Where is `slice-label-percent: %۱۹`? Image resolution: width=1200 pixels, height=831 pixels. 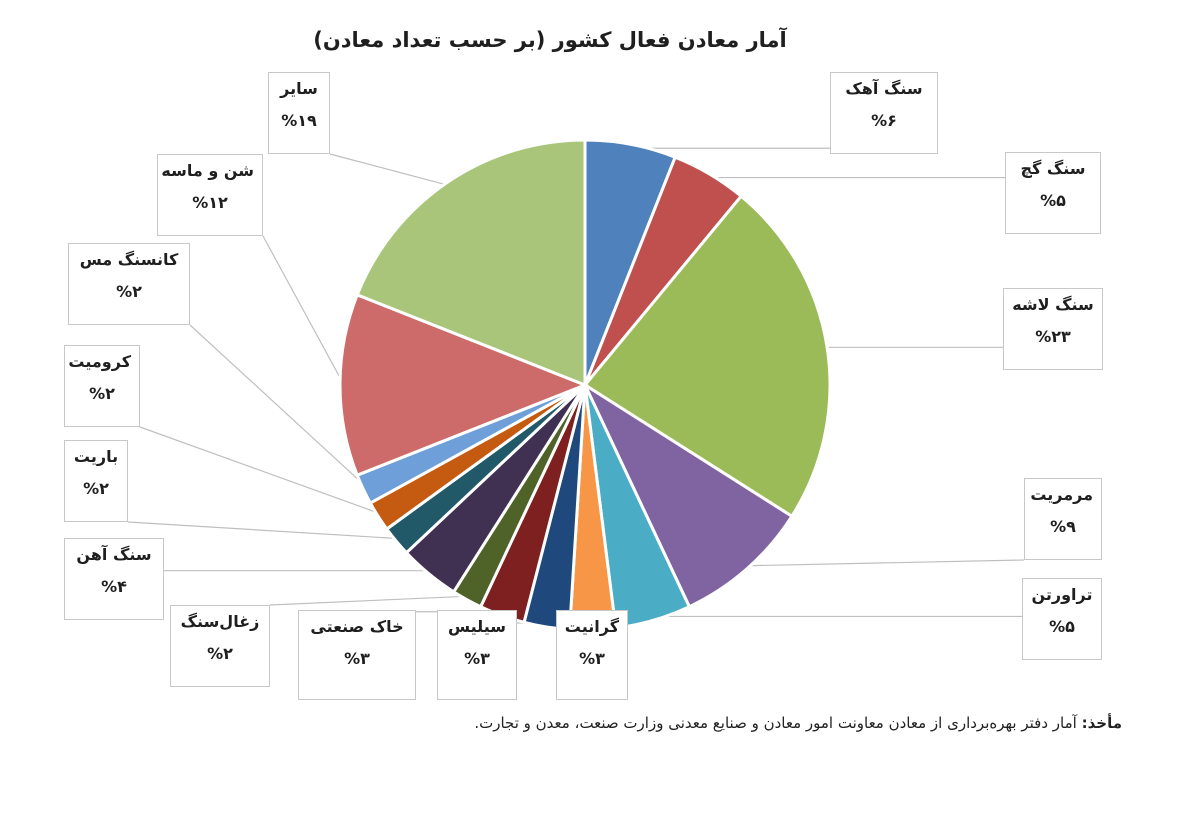 slice-label-percent: %۱۹ is located at coordinates (299, 120).